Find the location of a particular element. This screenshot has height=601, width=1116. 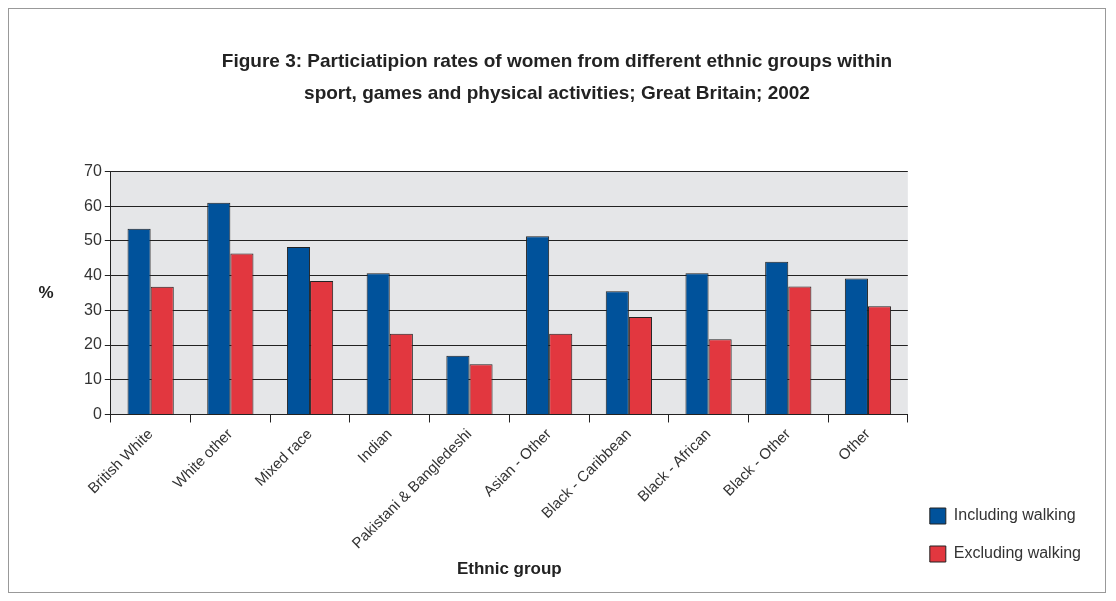

y-tick-label: 30 is located at coordinates (93, 309).